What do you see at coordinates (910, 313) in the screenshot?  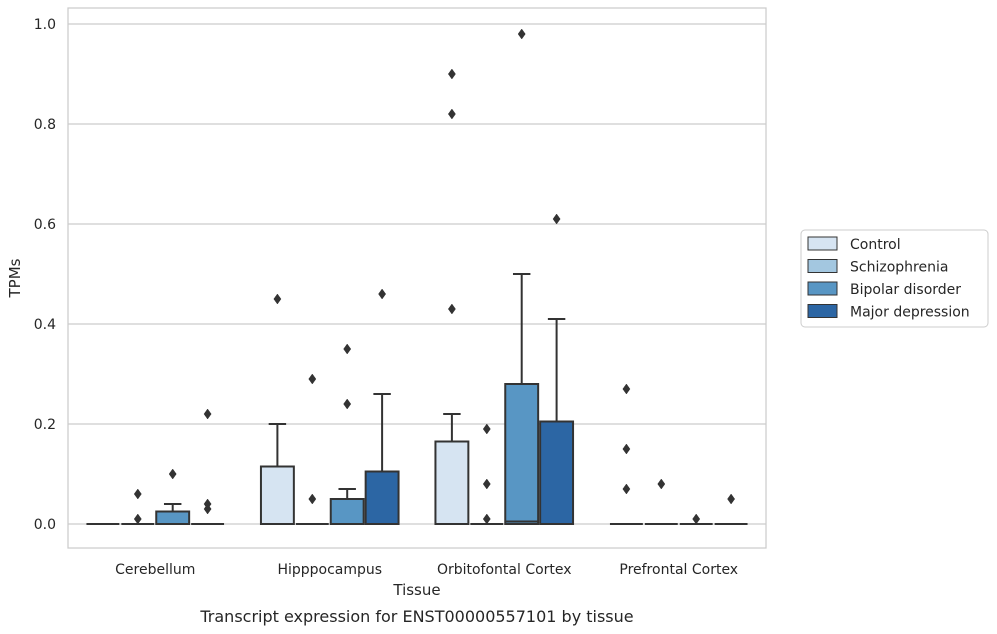 I see `legend-label: Major depression` at bounding box center [910, 313].